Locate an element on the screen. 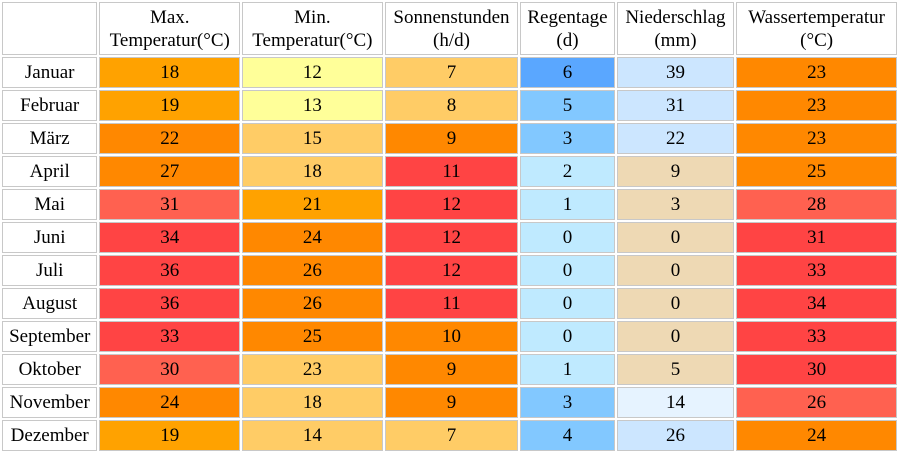 This screenshot has height=453, width=899. table-row: November 24 18 9 3 14 26 is located at coordinates (449, 402).